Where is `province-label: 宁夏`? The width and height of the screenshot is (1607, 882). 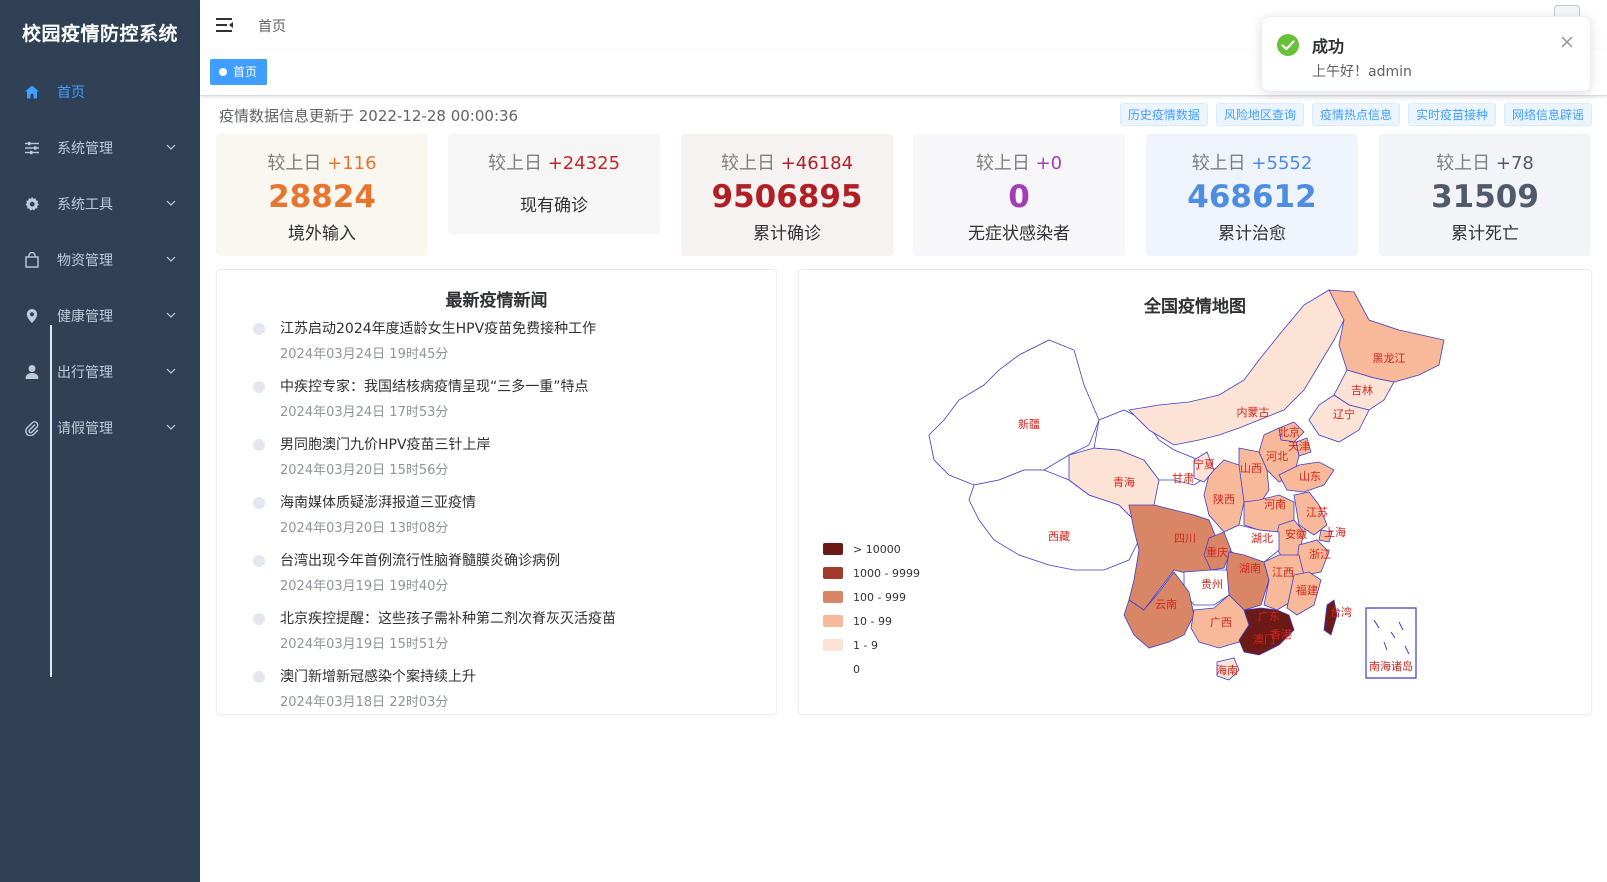 province-label: 宁夏 is located at coordinates (1204, 464).